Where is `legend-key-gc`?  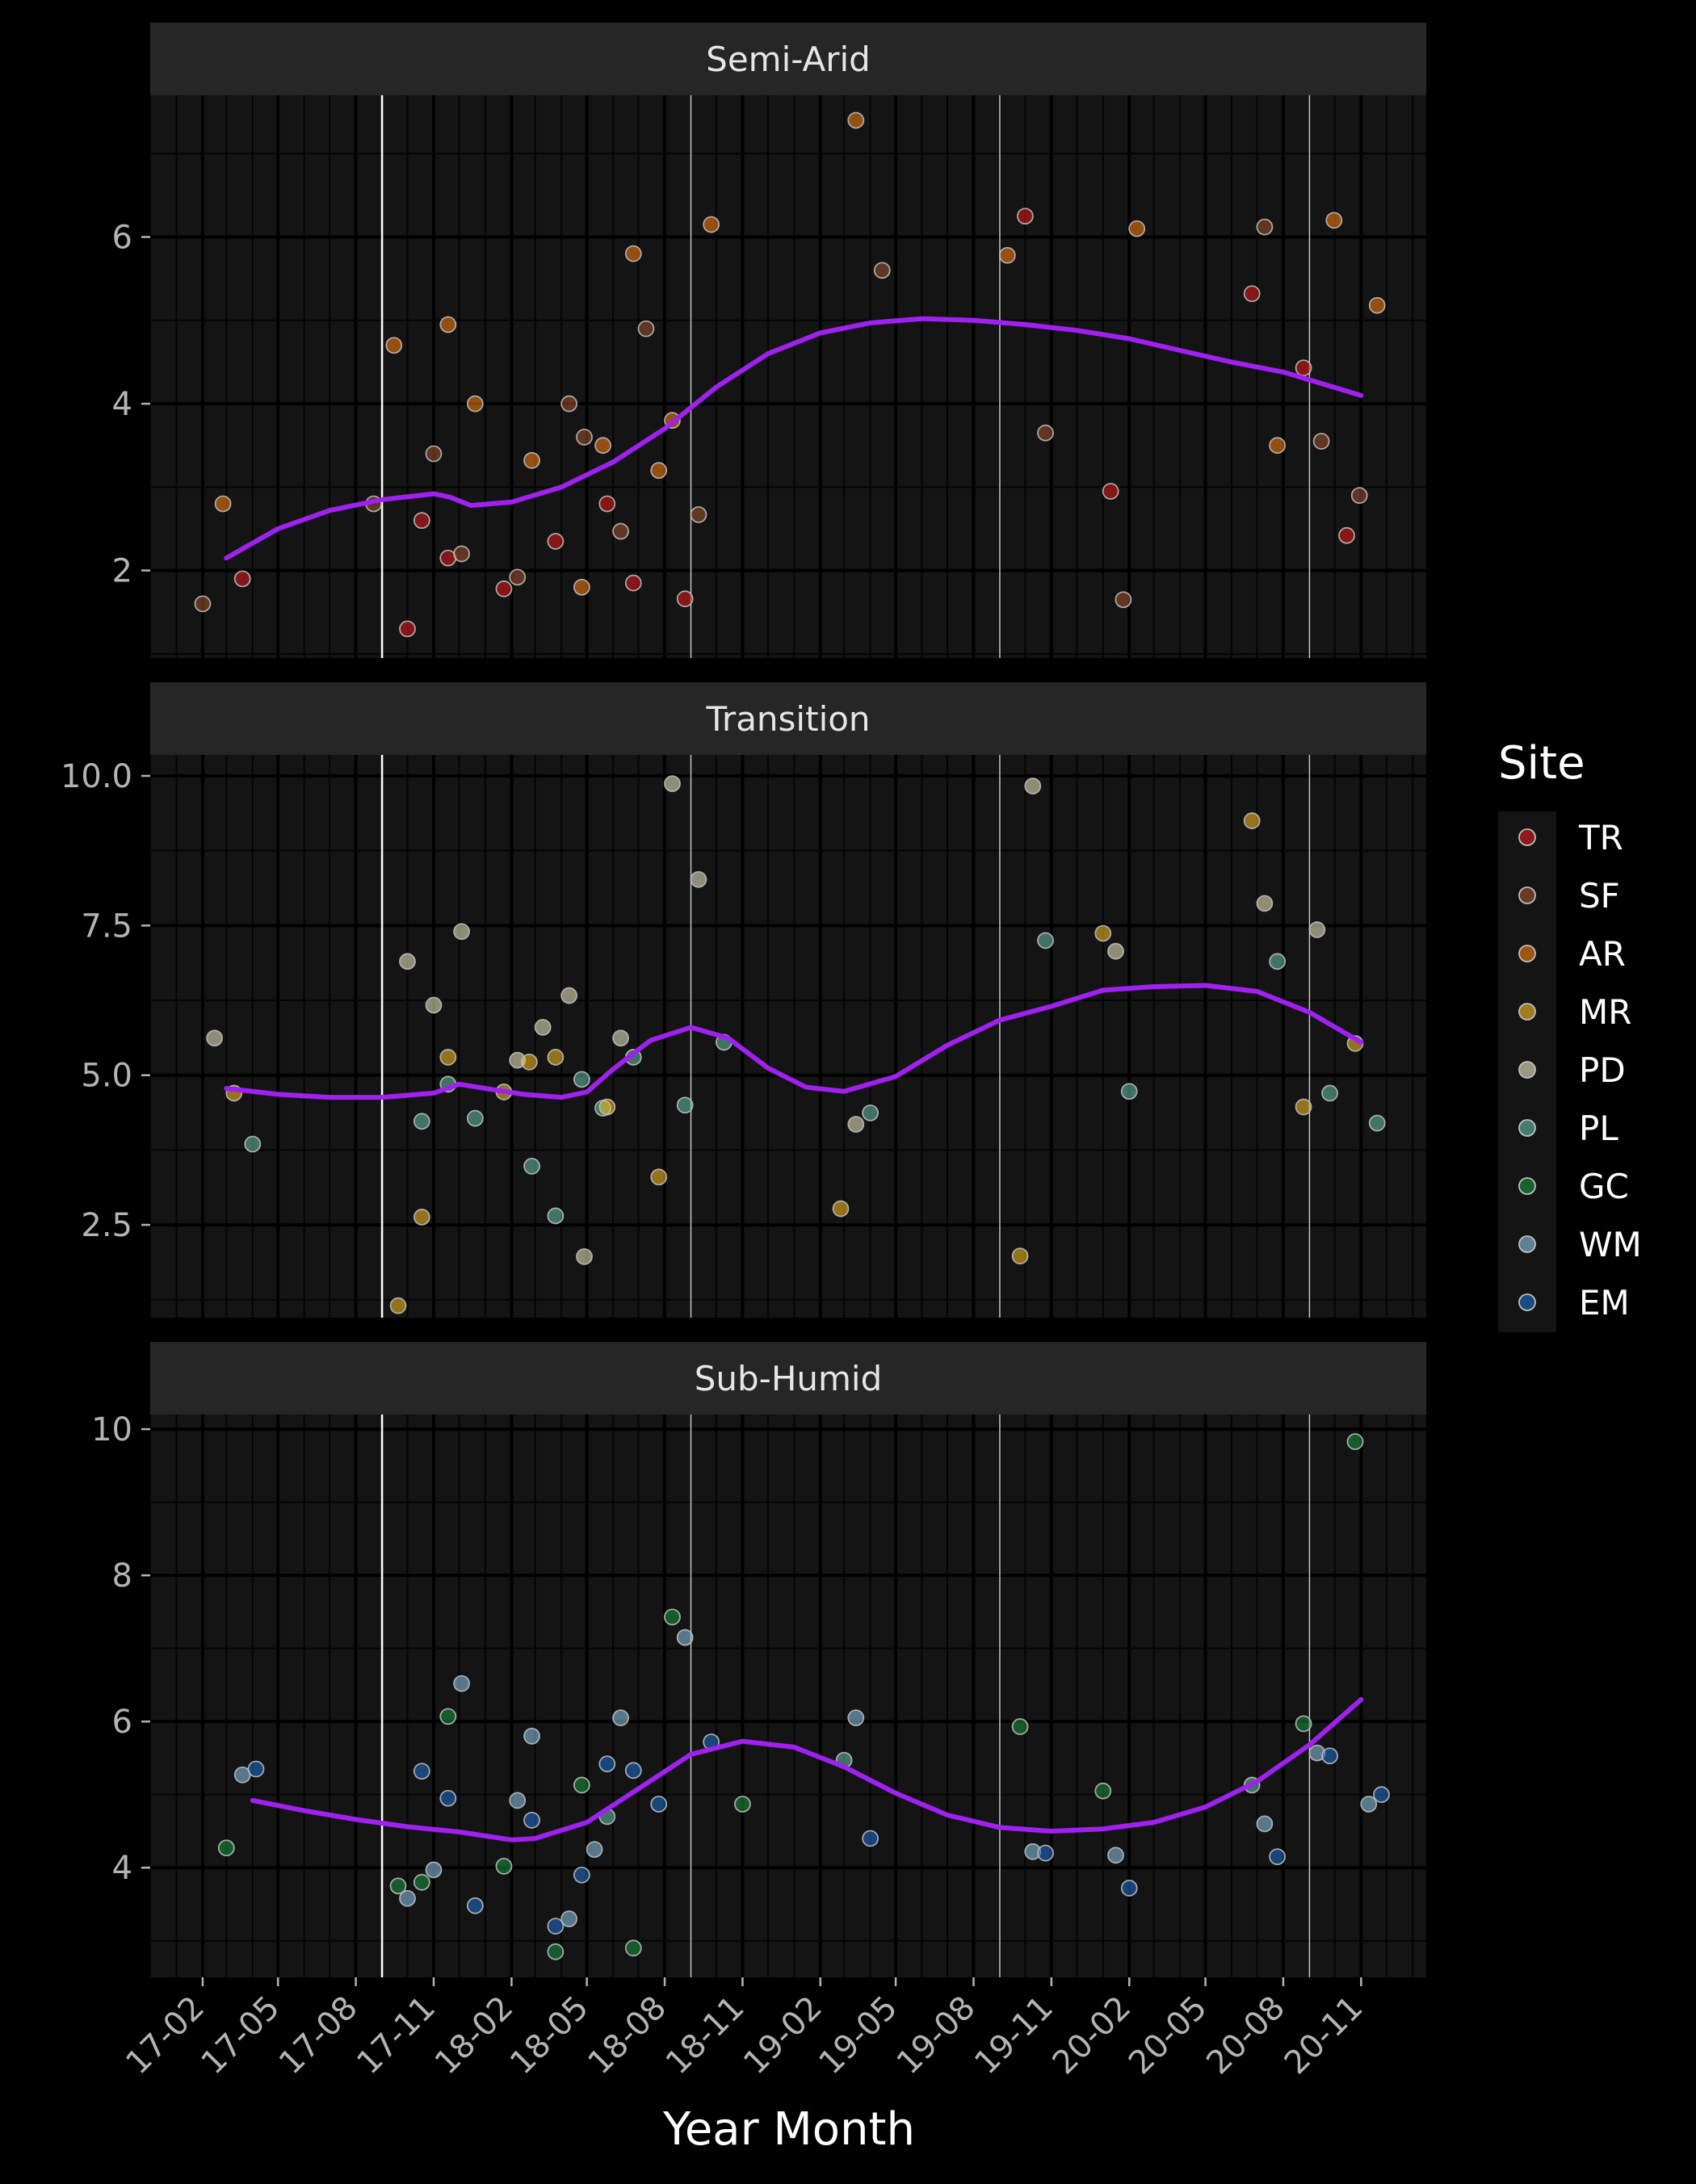
legend-key-gc is located at coordinates (1527, 1186).